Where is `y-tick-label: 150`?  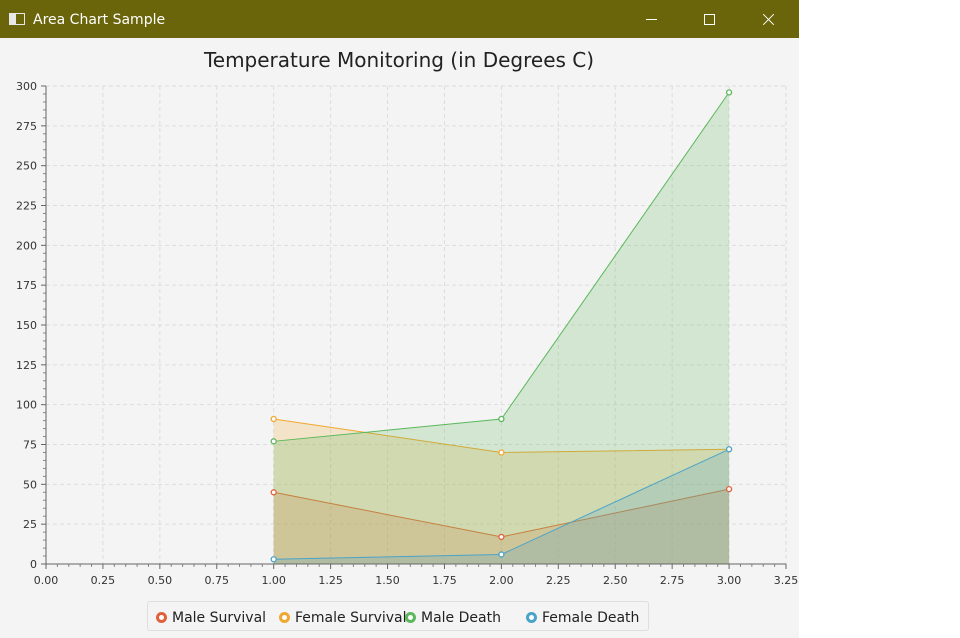 y-tick-label: 150 is located at coordinates (26, 325).